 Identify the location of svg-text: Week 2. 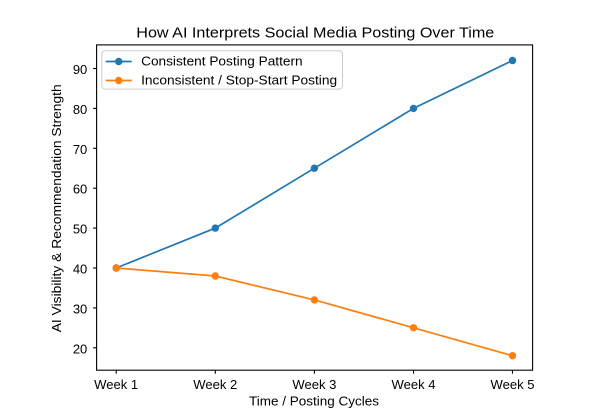
(215, 384).